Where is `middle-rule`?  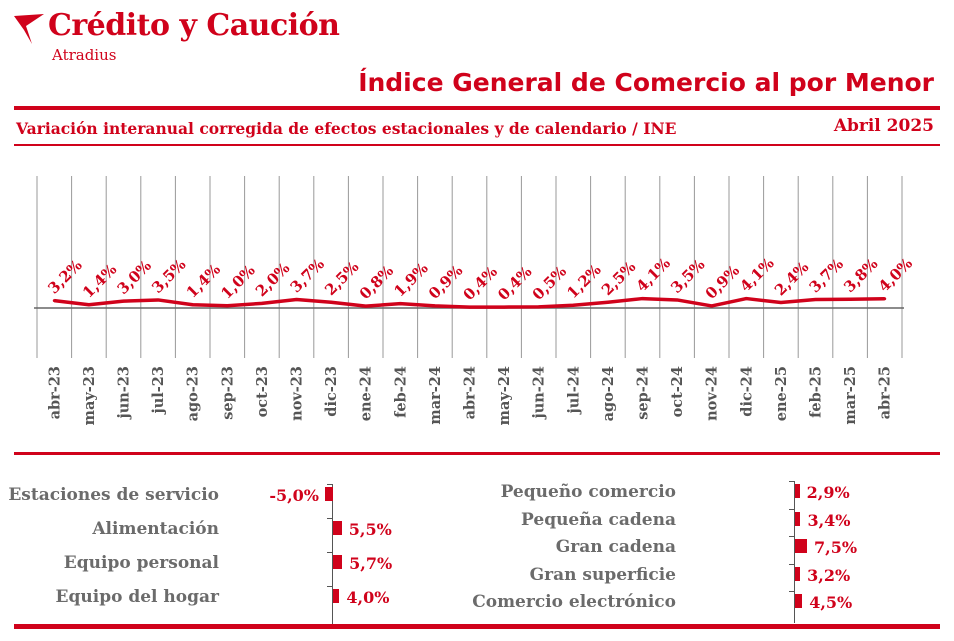
middle-rule is located at coordinates (477, 453).